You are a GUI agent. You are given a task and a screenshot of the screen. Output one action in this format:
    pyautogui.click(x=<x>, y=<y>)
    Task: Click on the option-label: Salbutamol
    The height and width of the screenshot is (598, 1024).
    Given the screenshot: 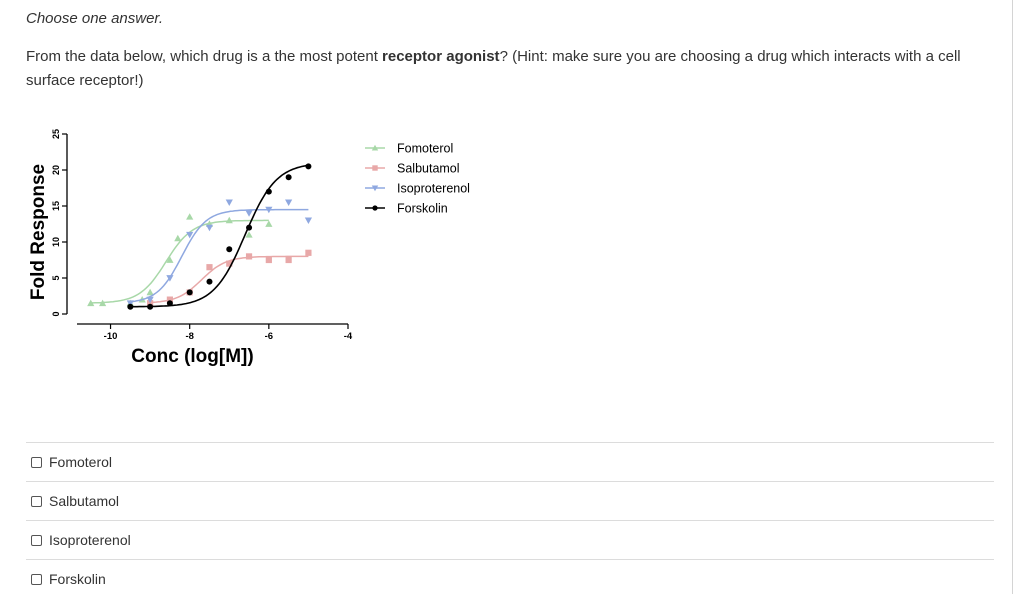 What is the action you would take?
    pyautogui.click(x=84, y=501)
    